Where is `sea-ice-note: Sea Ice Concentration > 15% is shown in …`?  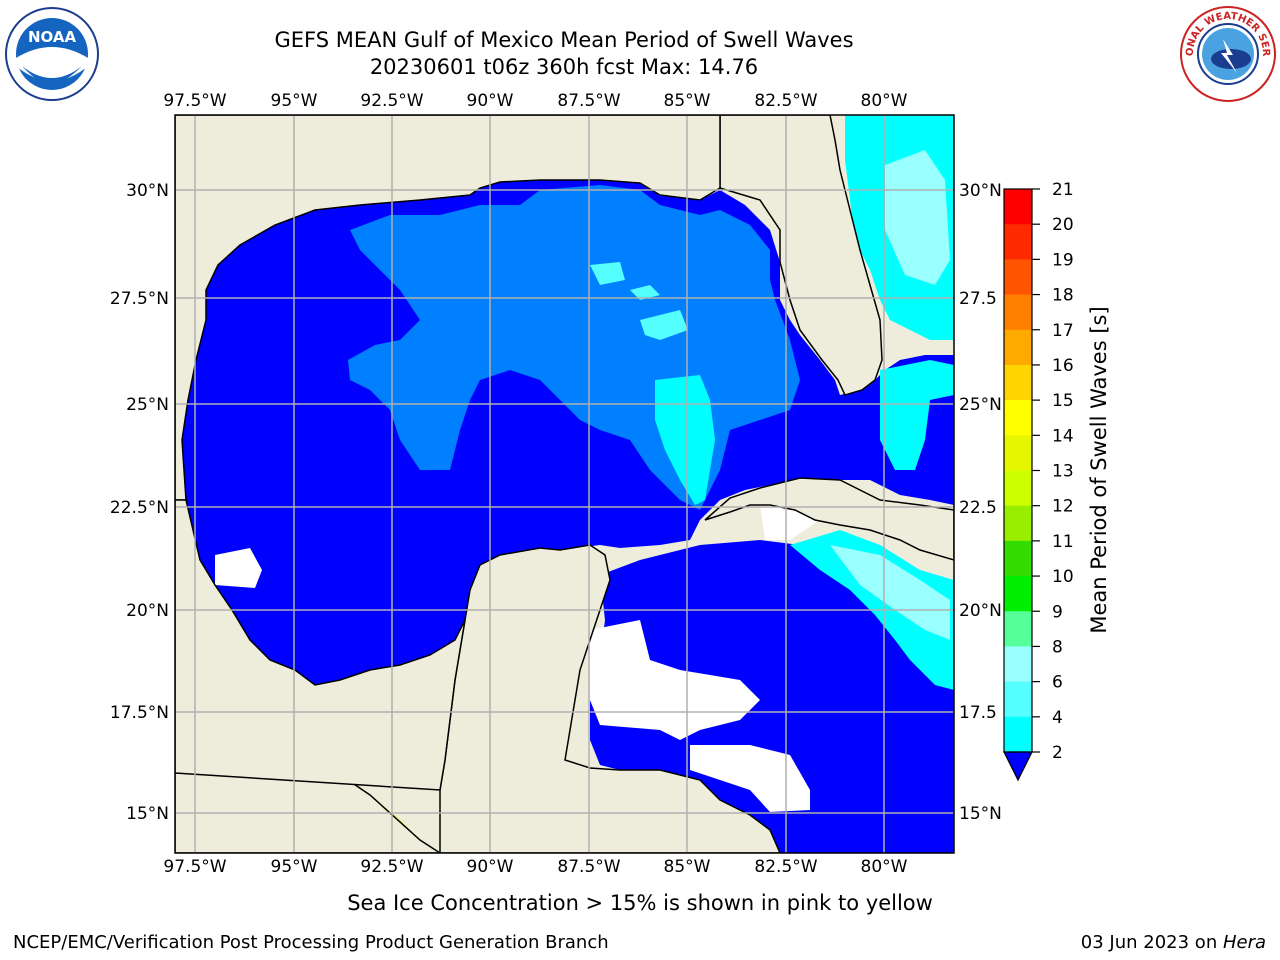 sea-ice-note: Sea Ice Concentration > 15% is shown in … is located at coordinates (640, 903).